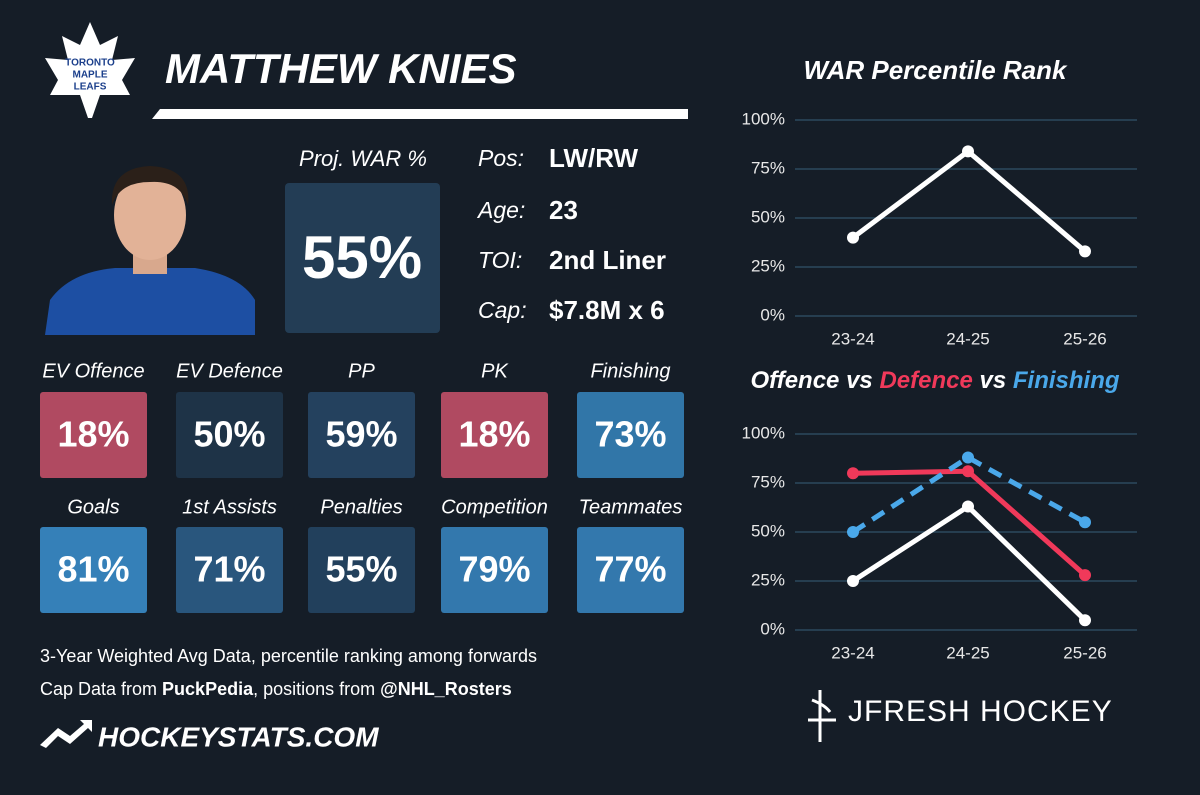  I want to click on jersey, so click(150, 301).